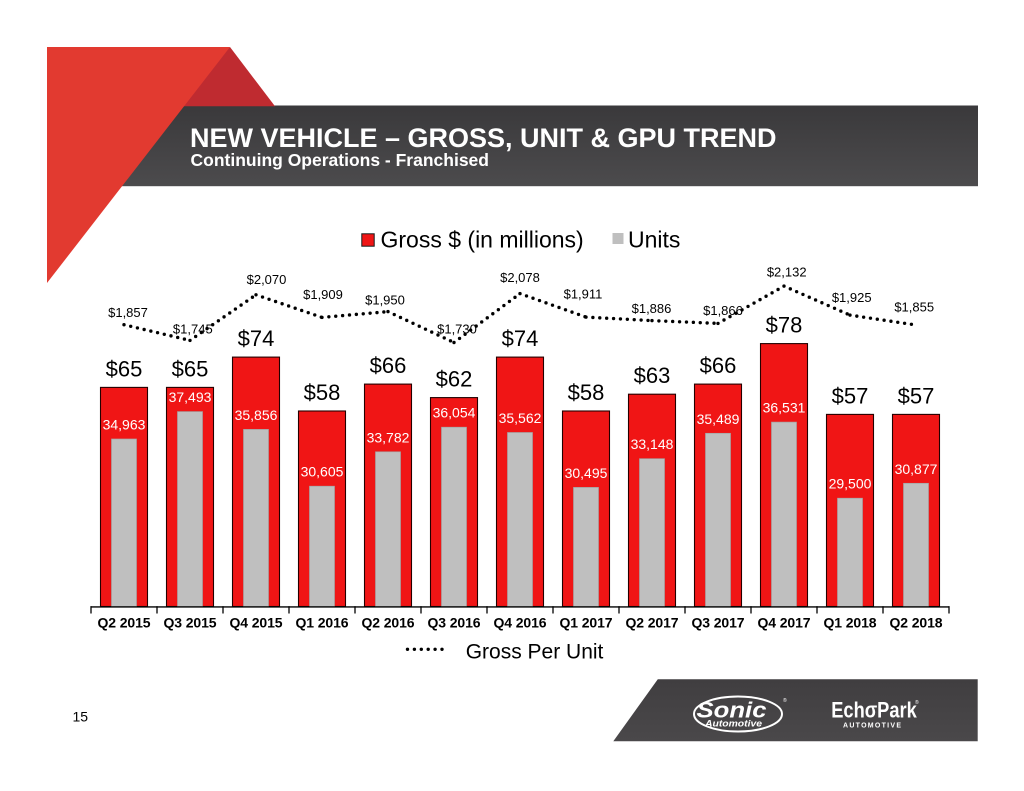 The height and width of the screenshot is (791, 1024). I want to click on svg-text: $78, so click(784, 325).